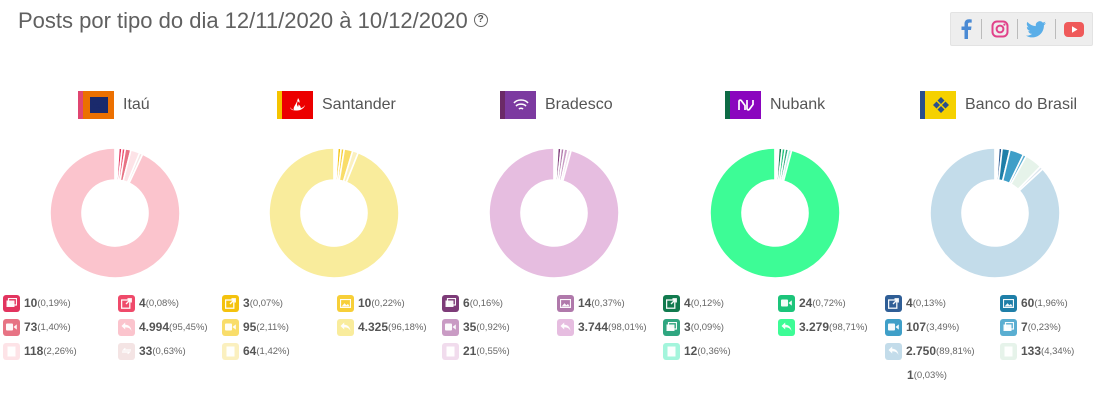  I want to click on legend-item-status: 133 (4,34%), so click(1037, 351).